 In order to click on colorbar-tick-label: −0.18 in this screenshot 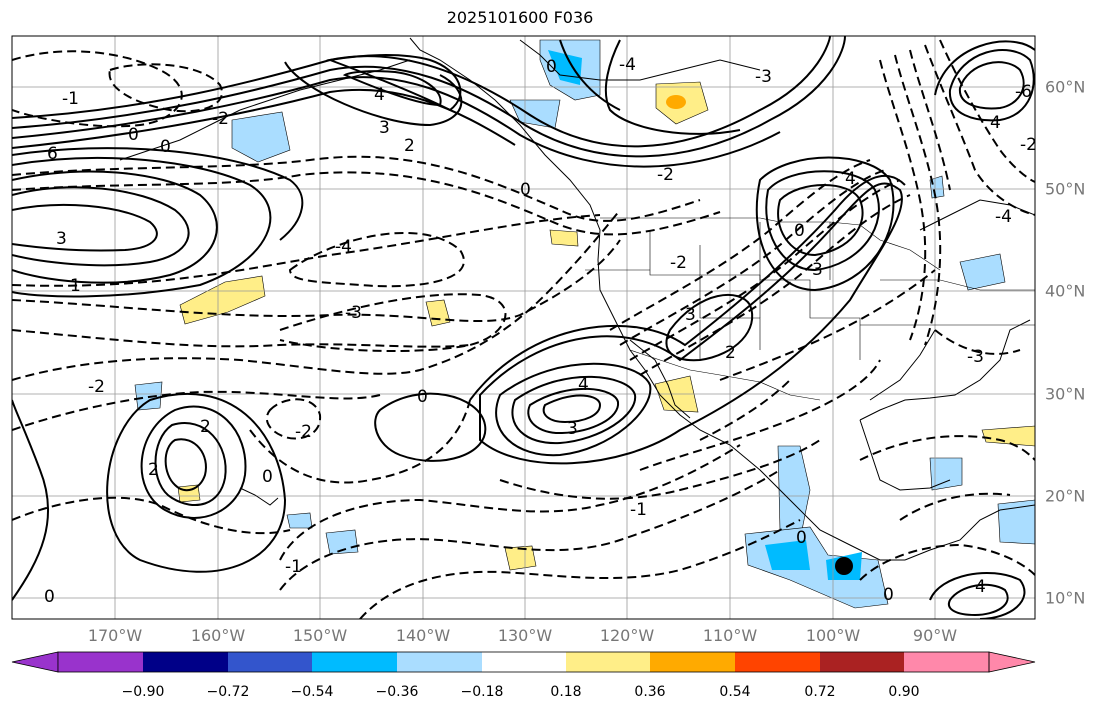, I will do `click(482, 692)`.